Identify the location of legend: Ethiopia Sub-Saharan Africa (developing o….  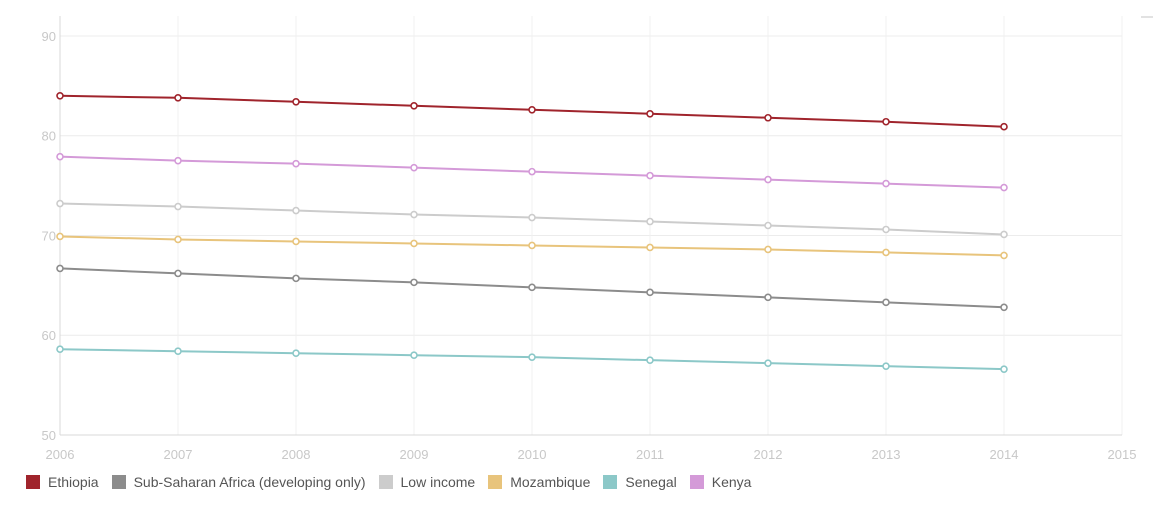
(395, 482).